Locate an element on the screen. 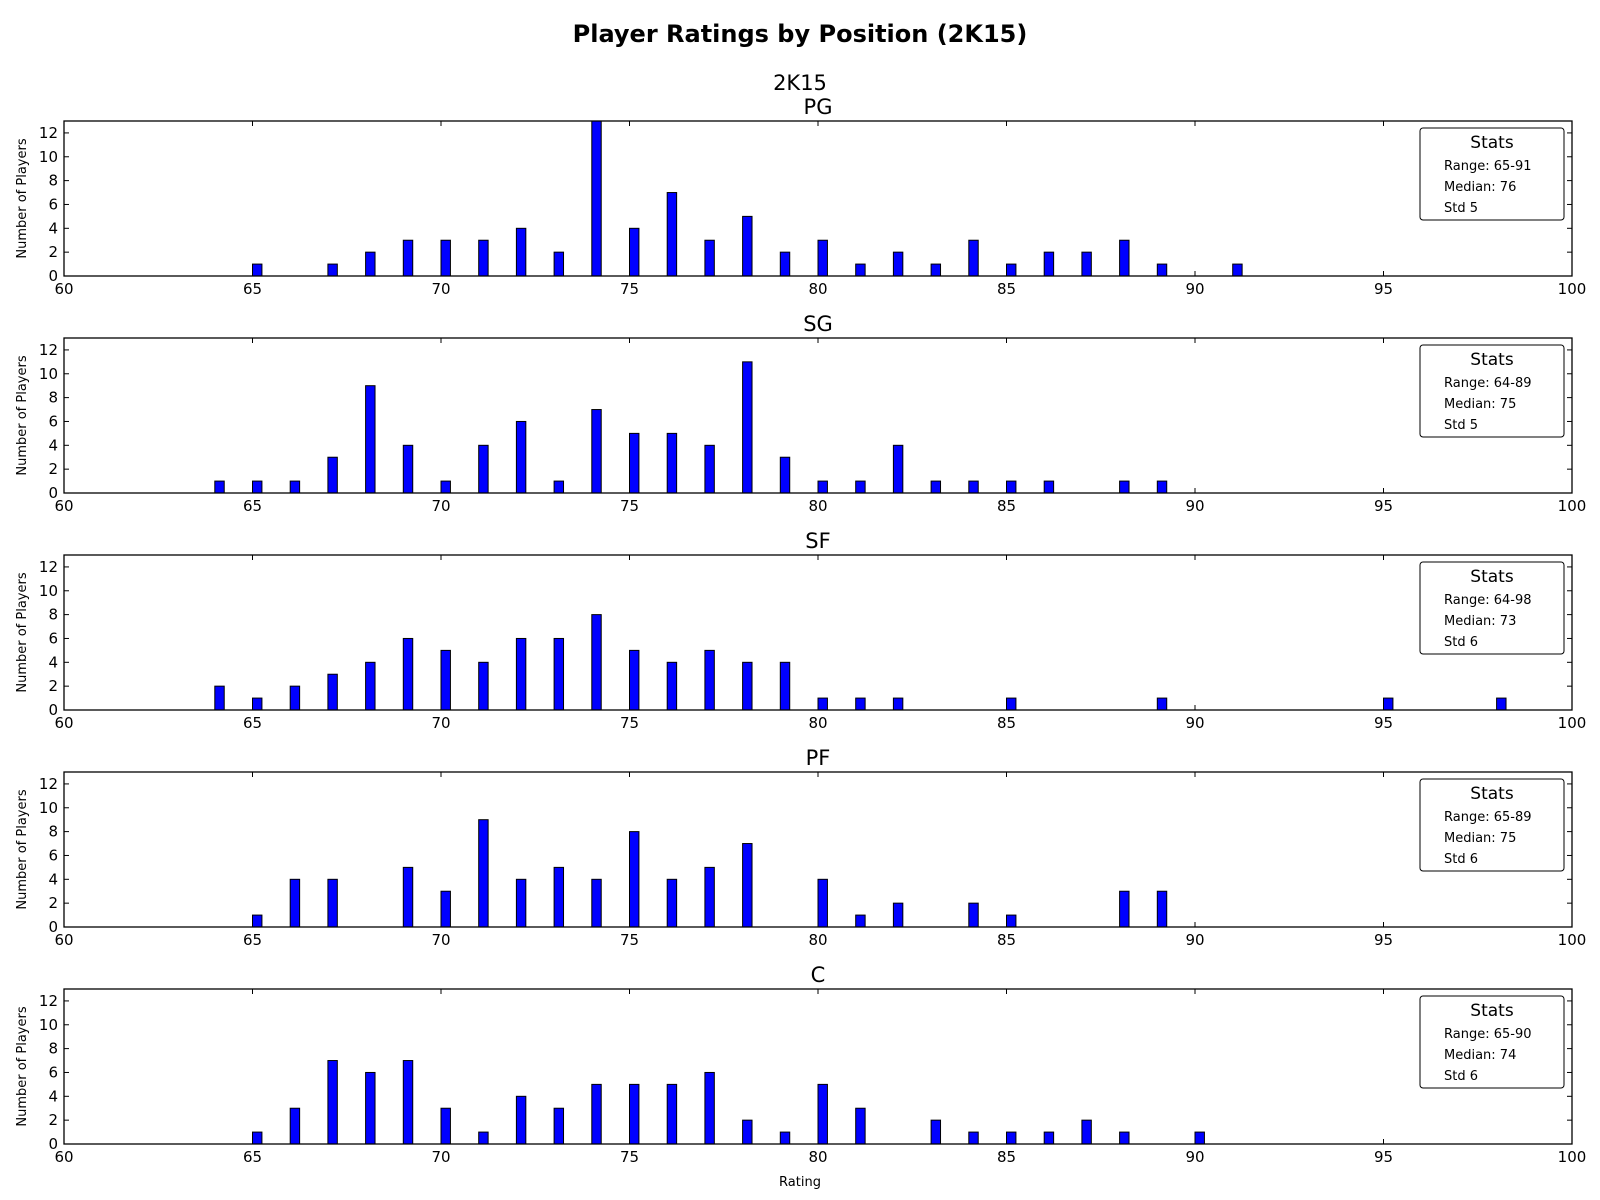  y-tick-label: 4 is located at coordinates (53, 879).